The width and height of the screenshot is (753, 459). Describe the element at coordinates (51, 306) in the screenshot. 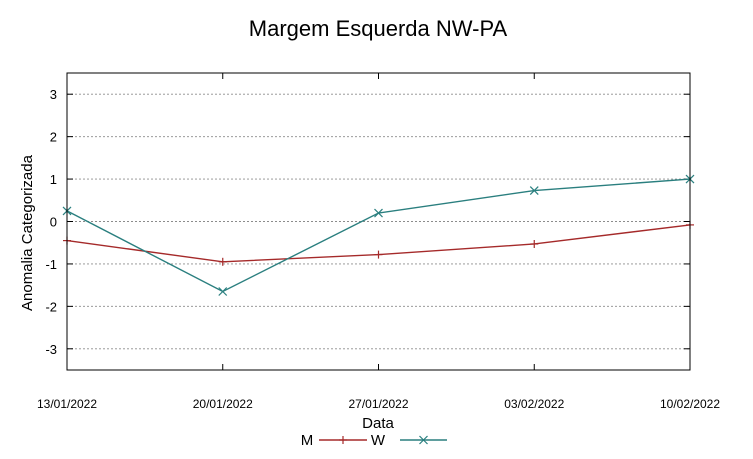

I see `y-tick-label: -2` at that location.